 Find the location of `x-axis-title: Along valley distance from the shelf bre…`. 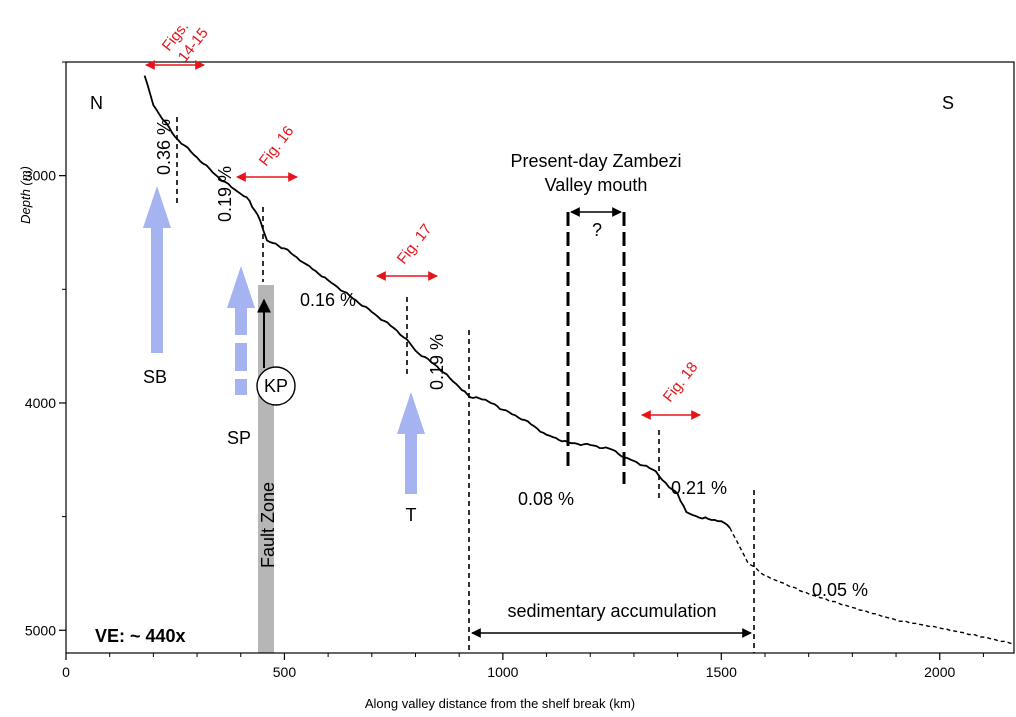

x-axis-title: Along valley distance from the shelf bre… is located at coordinates (500, 703).